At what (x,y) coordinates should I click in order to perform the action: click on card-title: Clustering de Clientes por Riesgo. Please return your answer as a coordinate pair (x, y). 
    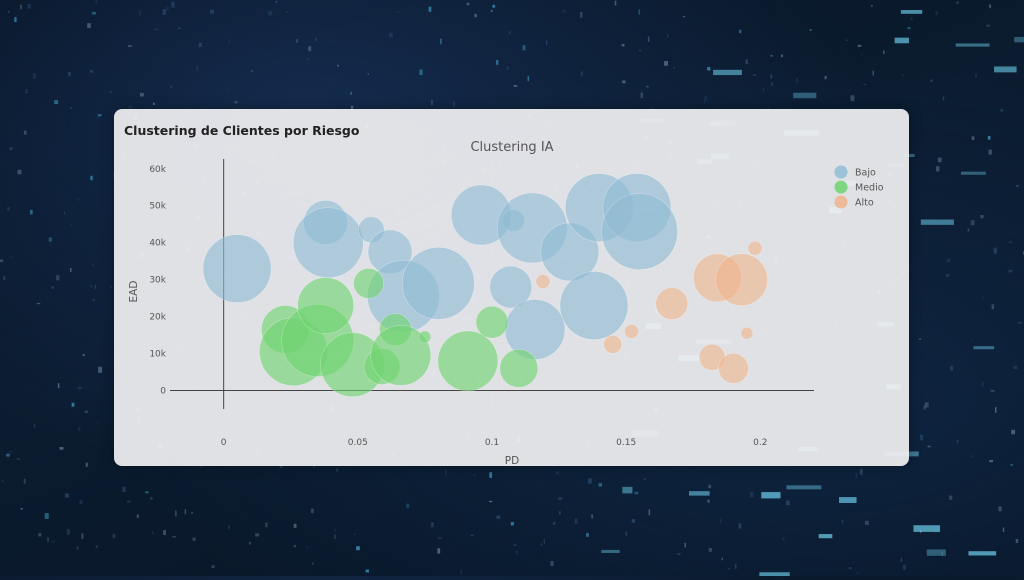
    Looking at the image, I should click on (242, 130).